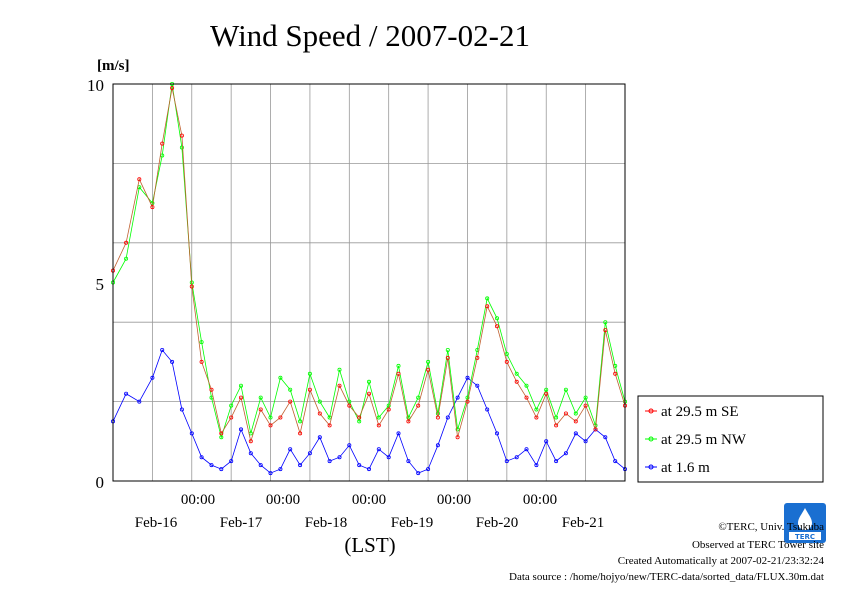  I want to click on x-axis-label: (LST), so click(369, 545).